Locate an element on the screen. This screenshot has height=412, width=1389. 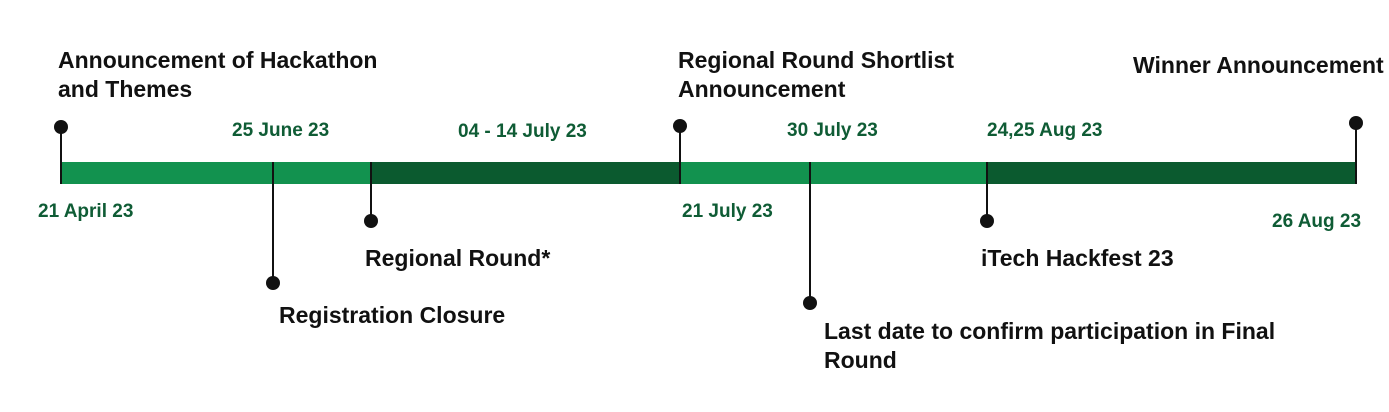
date-label-30-july: 30 July 23 is located at coordinates (832, 130).